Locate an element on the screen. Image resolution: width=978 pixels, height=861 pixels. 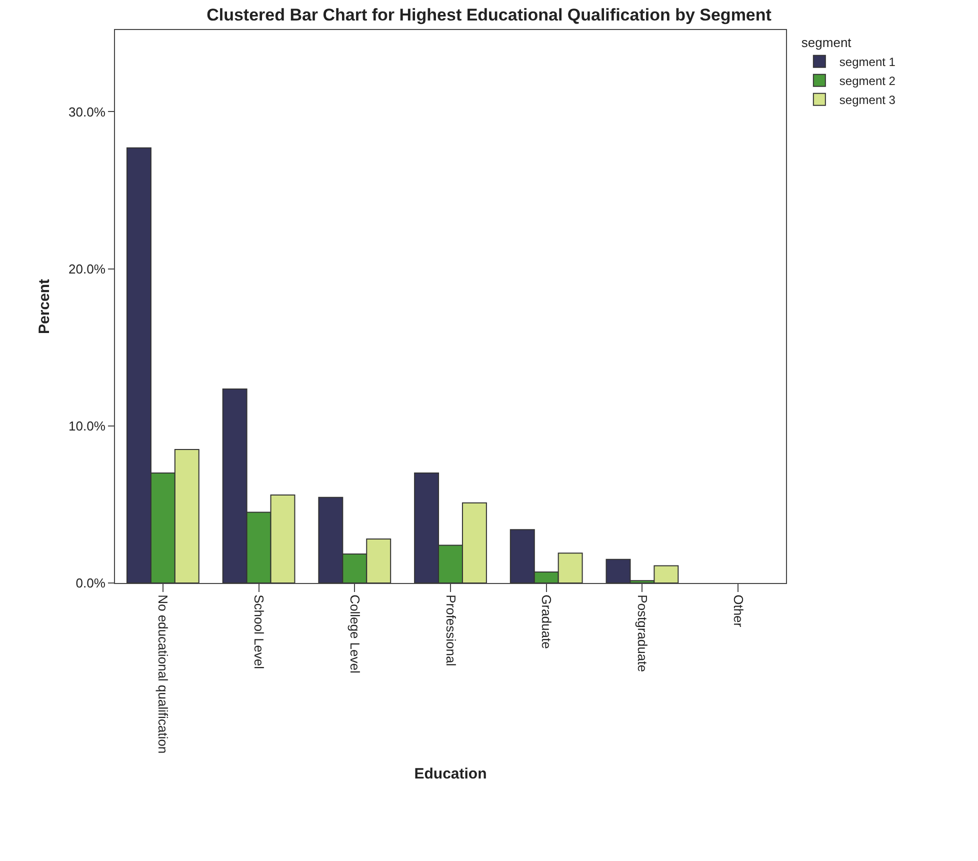
x-tick-label: No educational qualification is located at coordinates (163, 674).